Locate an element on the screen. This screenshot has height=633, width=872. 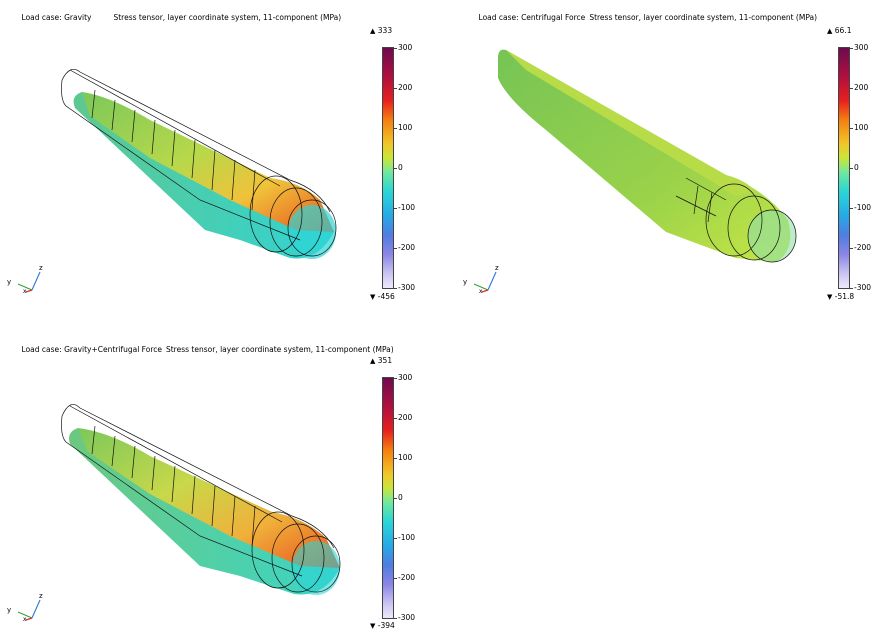
min-value: ▼ -456 is located at coordinates (382, 296).